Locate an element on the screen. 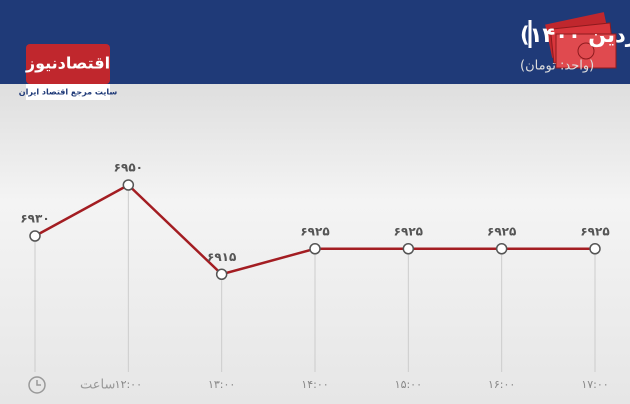 This screenshot has width=630, height=404. tagline-box is located at coordinates (68, 92).